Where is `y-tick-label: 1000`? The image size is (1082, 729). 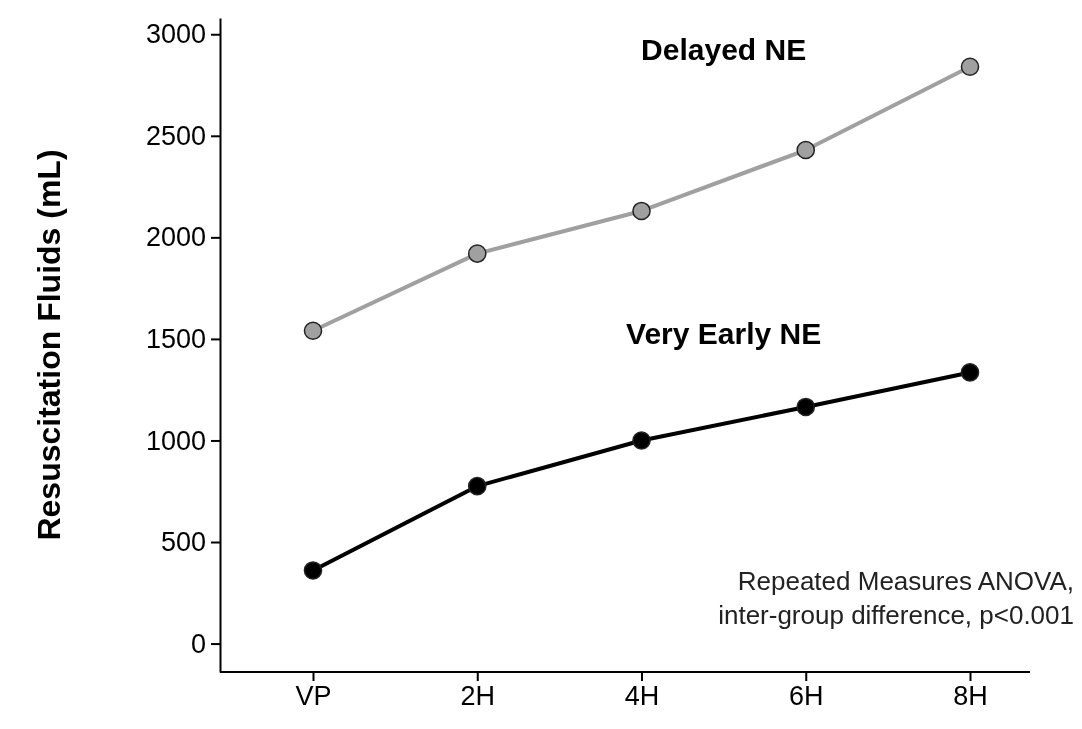
y-tick-label: 1000 is located at coordinates (175, 440).